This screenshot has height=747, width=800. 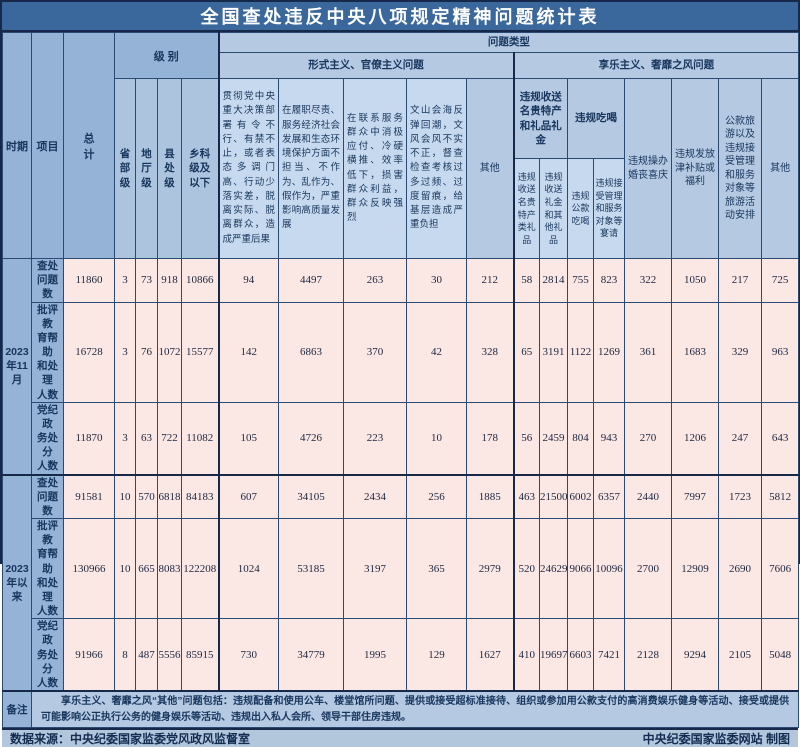 What do you see at coordinates (540, 118) in the screenshot?
I see `col-group-gifts: 违规收送名贵特产和礼品礼金` at bounding box center [540, 118].